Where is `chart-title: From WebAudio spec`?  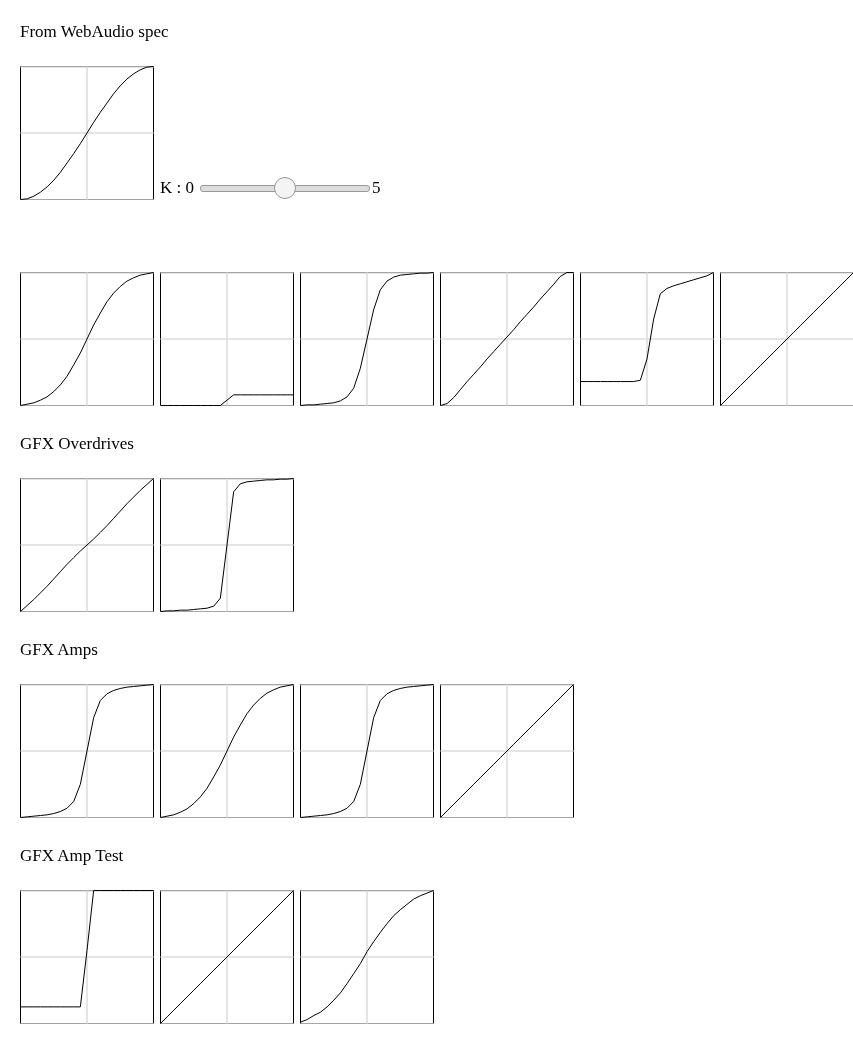
chart-title: From WebAudio spec is located at coordinates (94, 32).